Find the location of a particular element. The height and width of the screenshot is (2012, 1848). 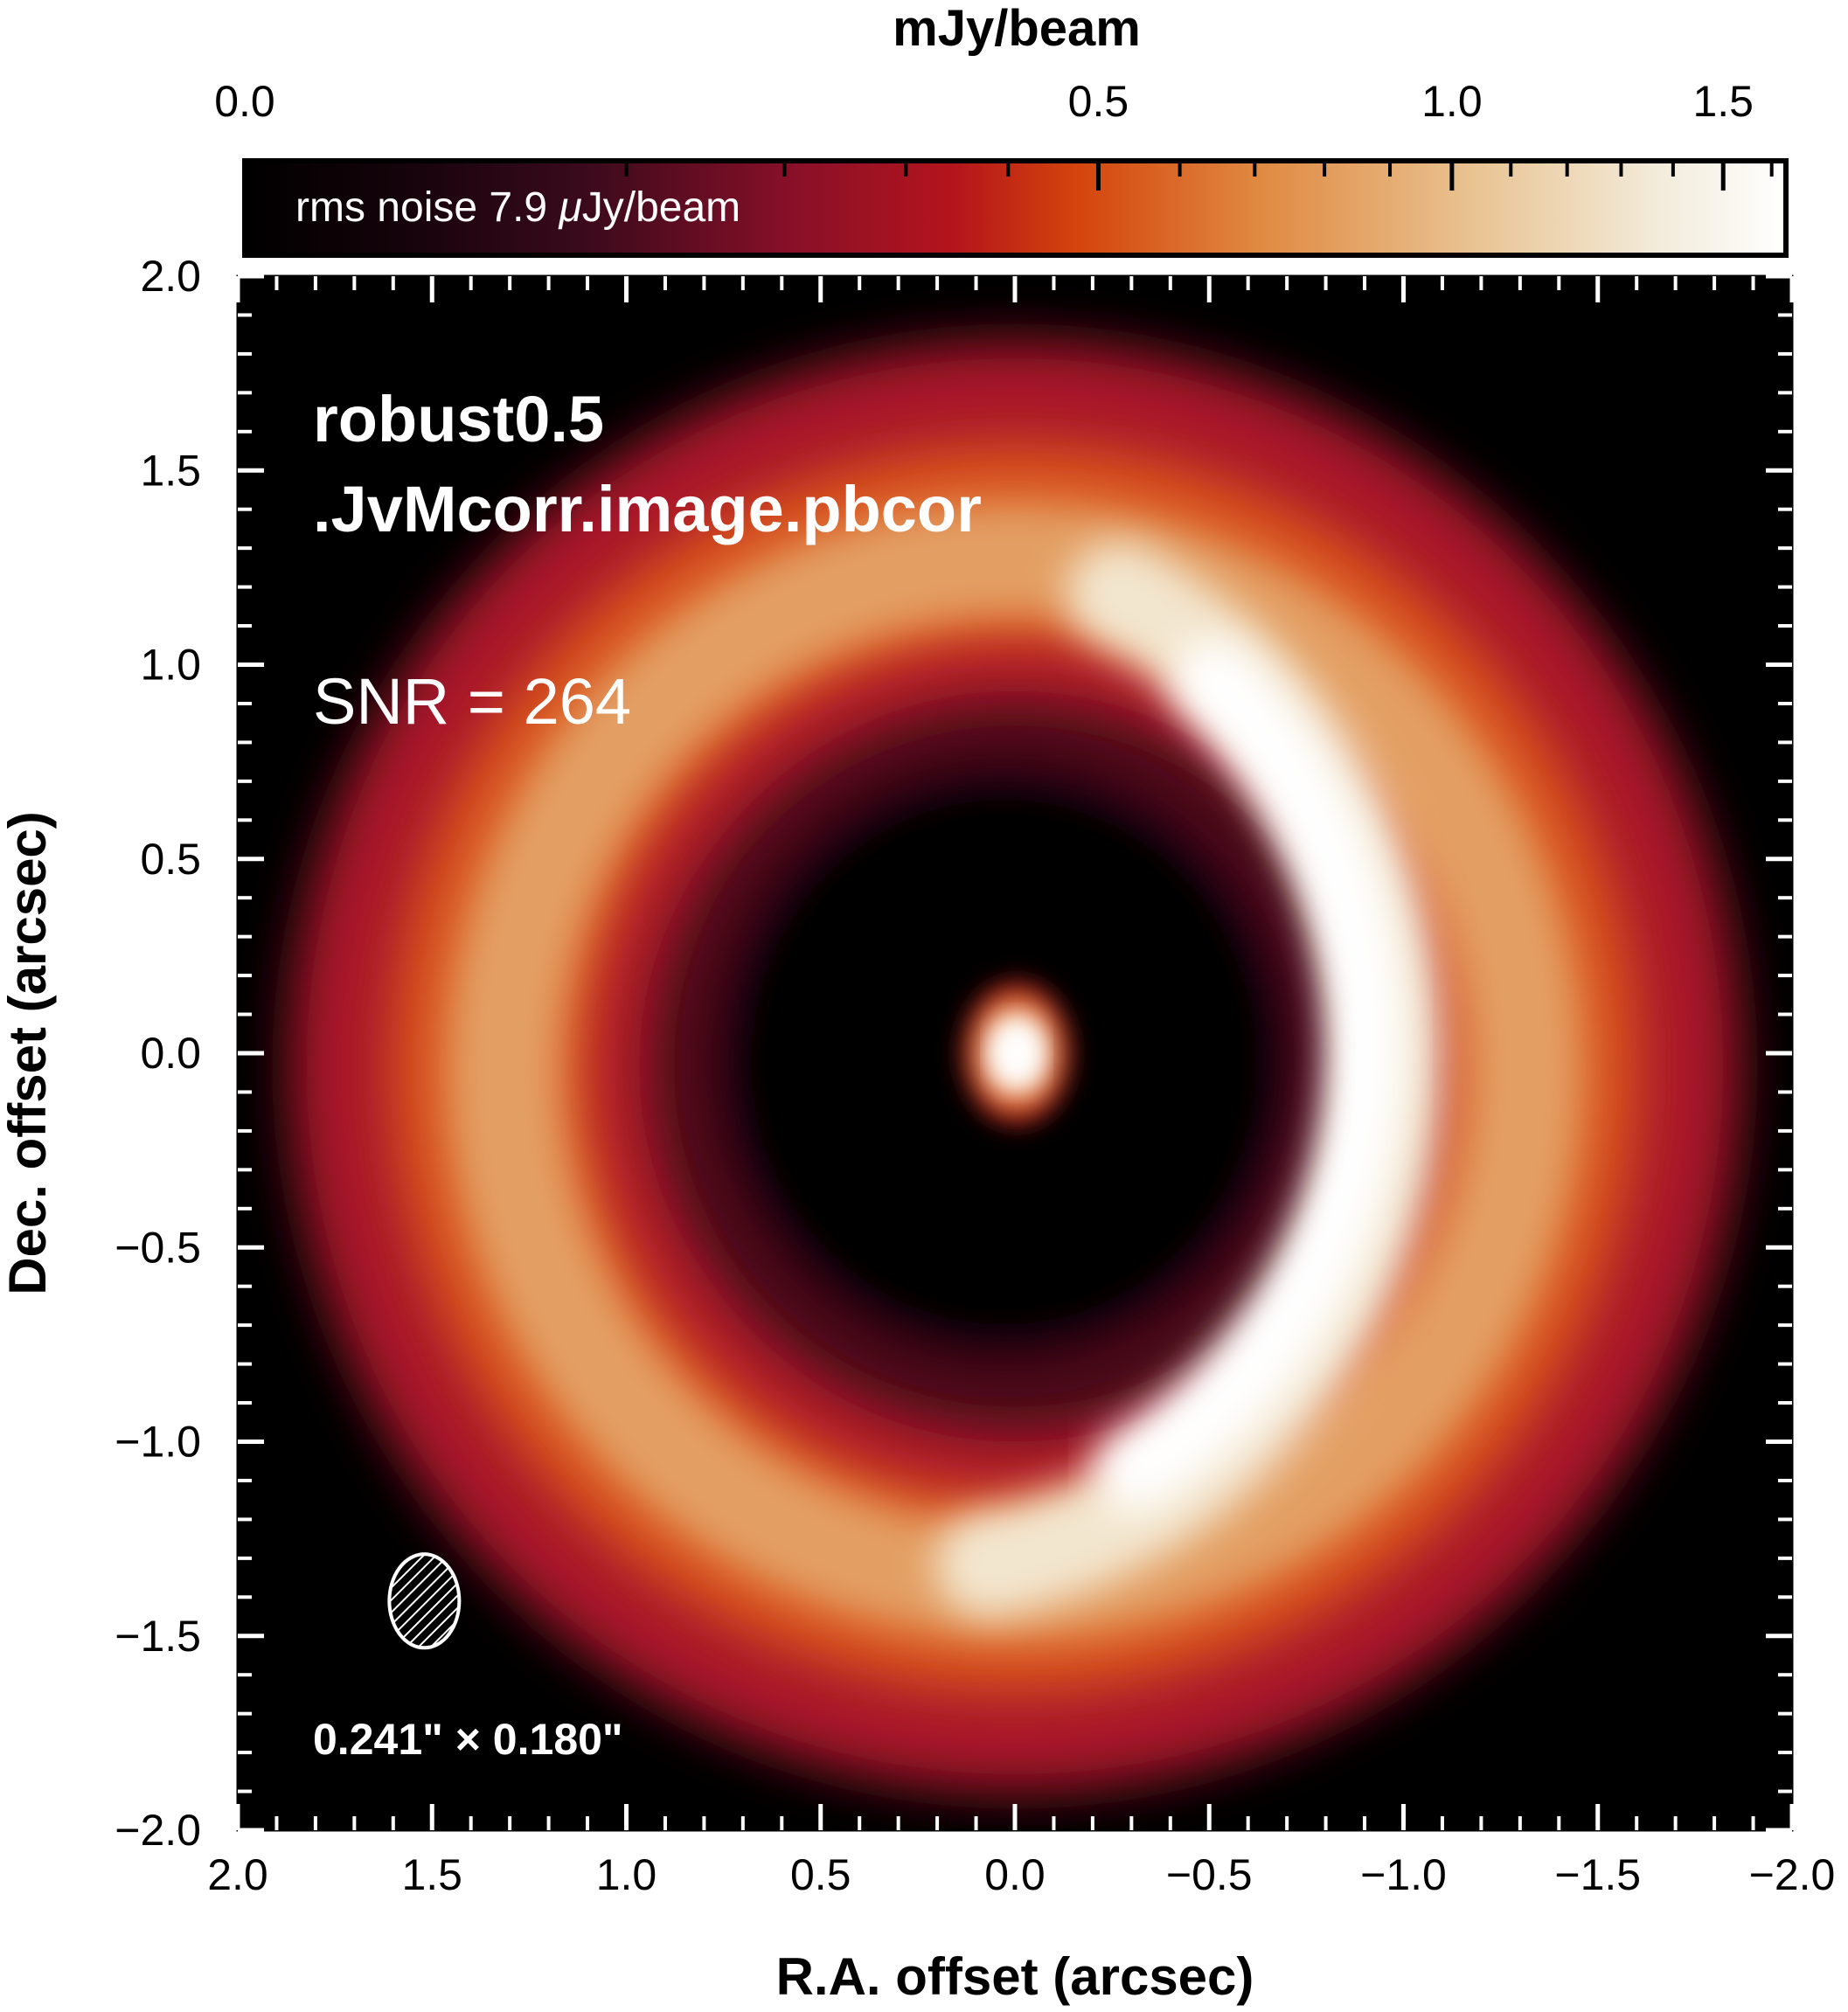

beam-ellipse is located at coordinates (425, 1601).